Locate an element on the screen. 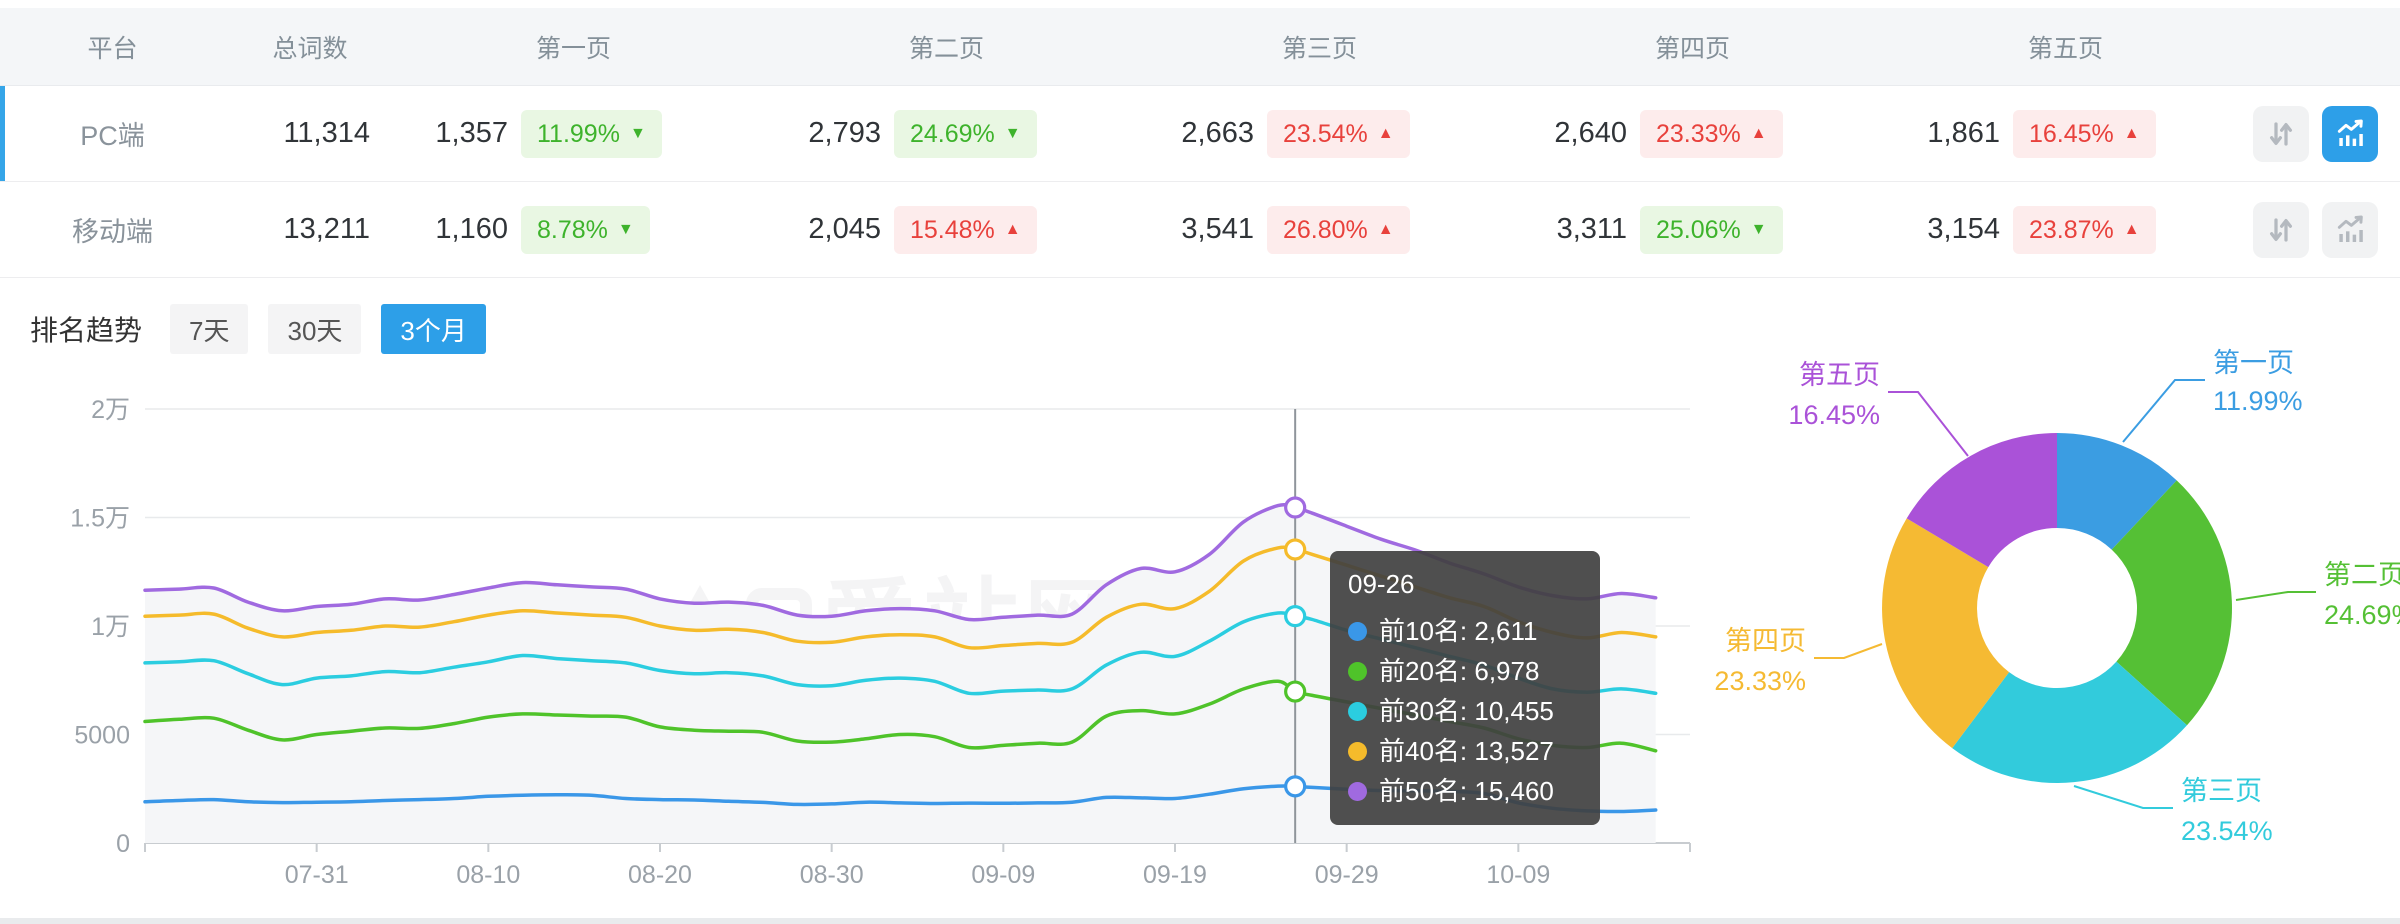 The height and width of the screenshot is (924, 2400). trend-badge: 23.87% ▲ is located at coordinates (2084, 229).